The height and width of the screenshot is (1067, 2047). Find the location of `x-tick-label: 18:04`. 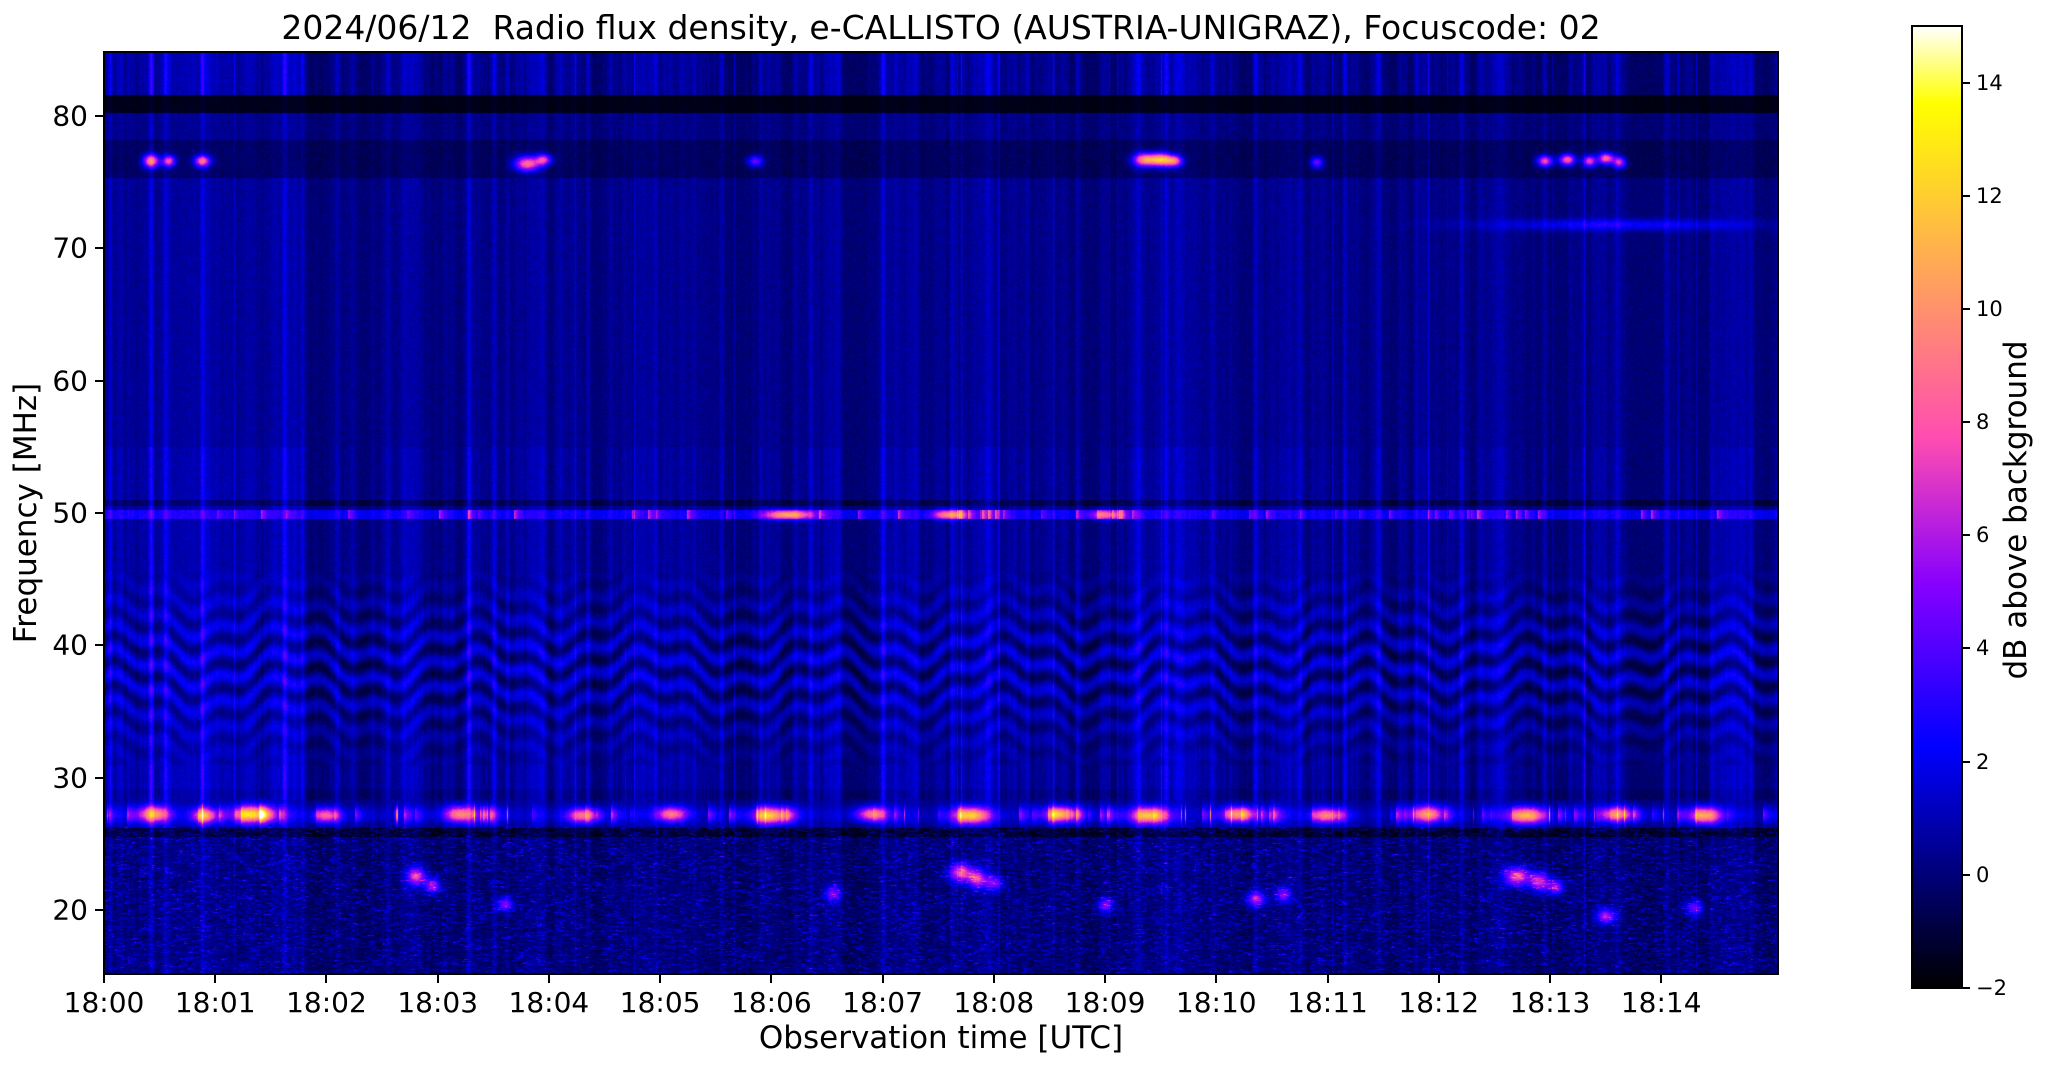

x-tick-label: 18:04 is located at coordinates (549, 1002).